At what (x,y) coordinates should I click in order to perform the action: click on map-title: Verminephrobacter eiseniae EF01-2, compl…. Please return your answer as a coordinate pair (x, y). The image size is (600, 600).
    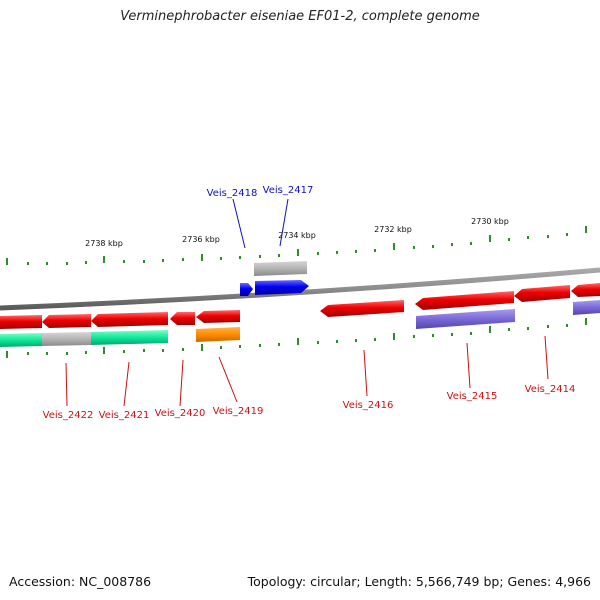
    Looking at the image, I should click on (300, 16).